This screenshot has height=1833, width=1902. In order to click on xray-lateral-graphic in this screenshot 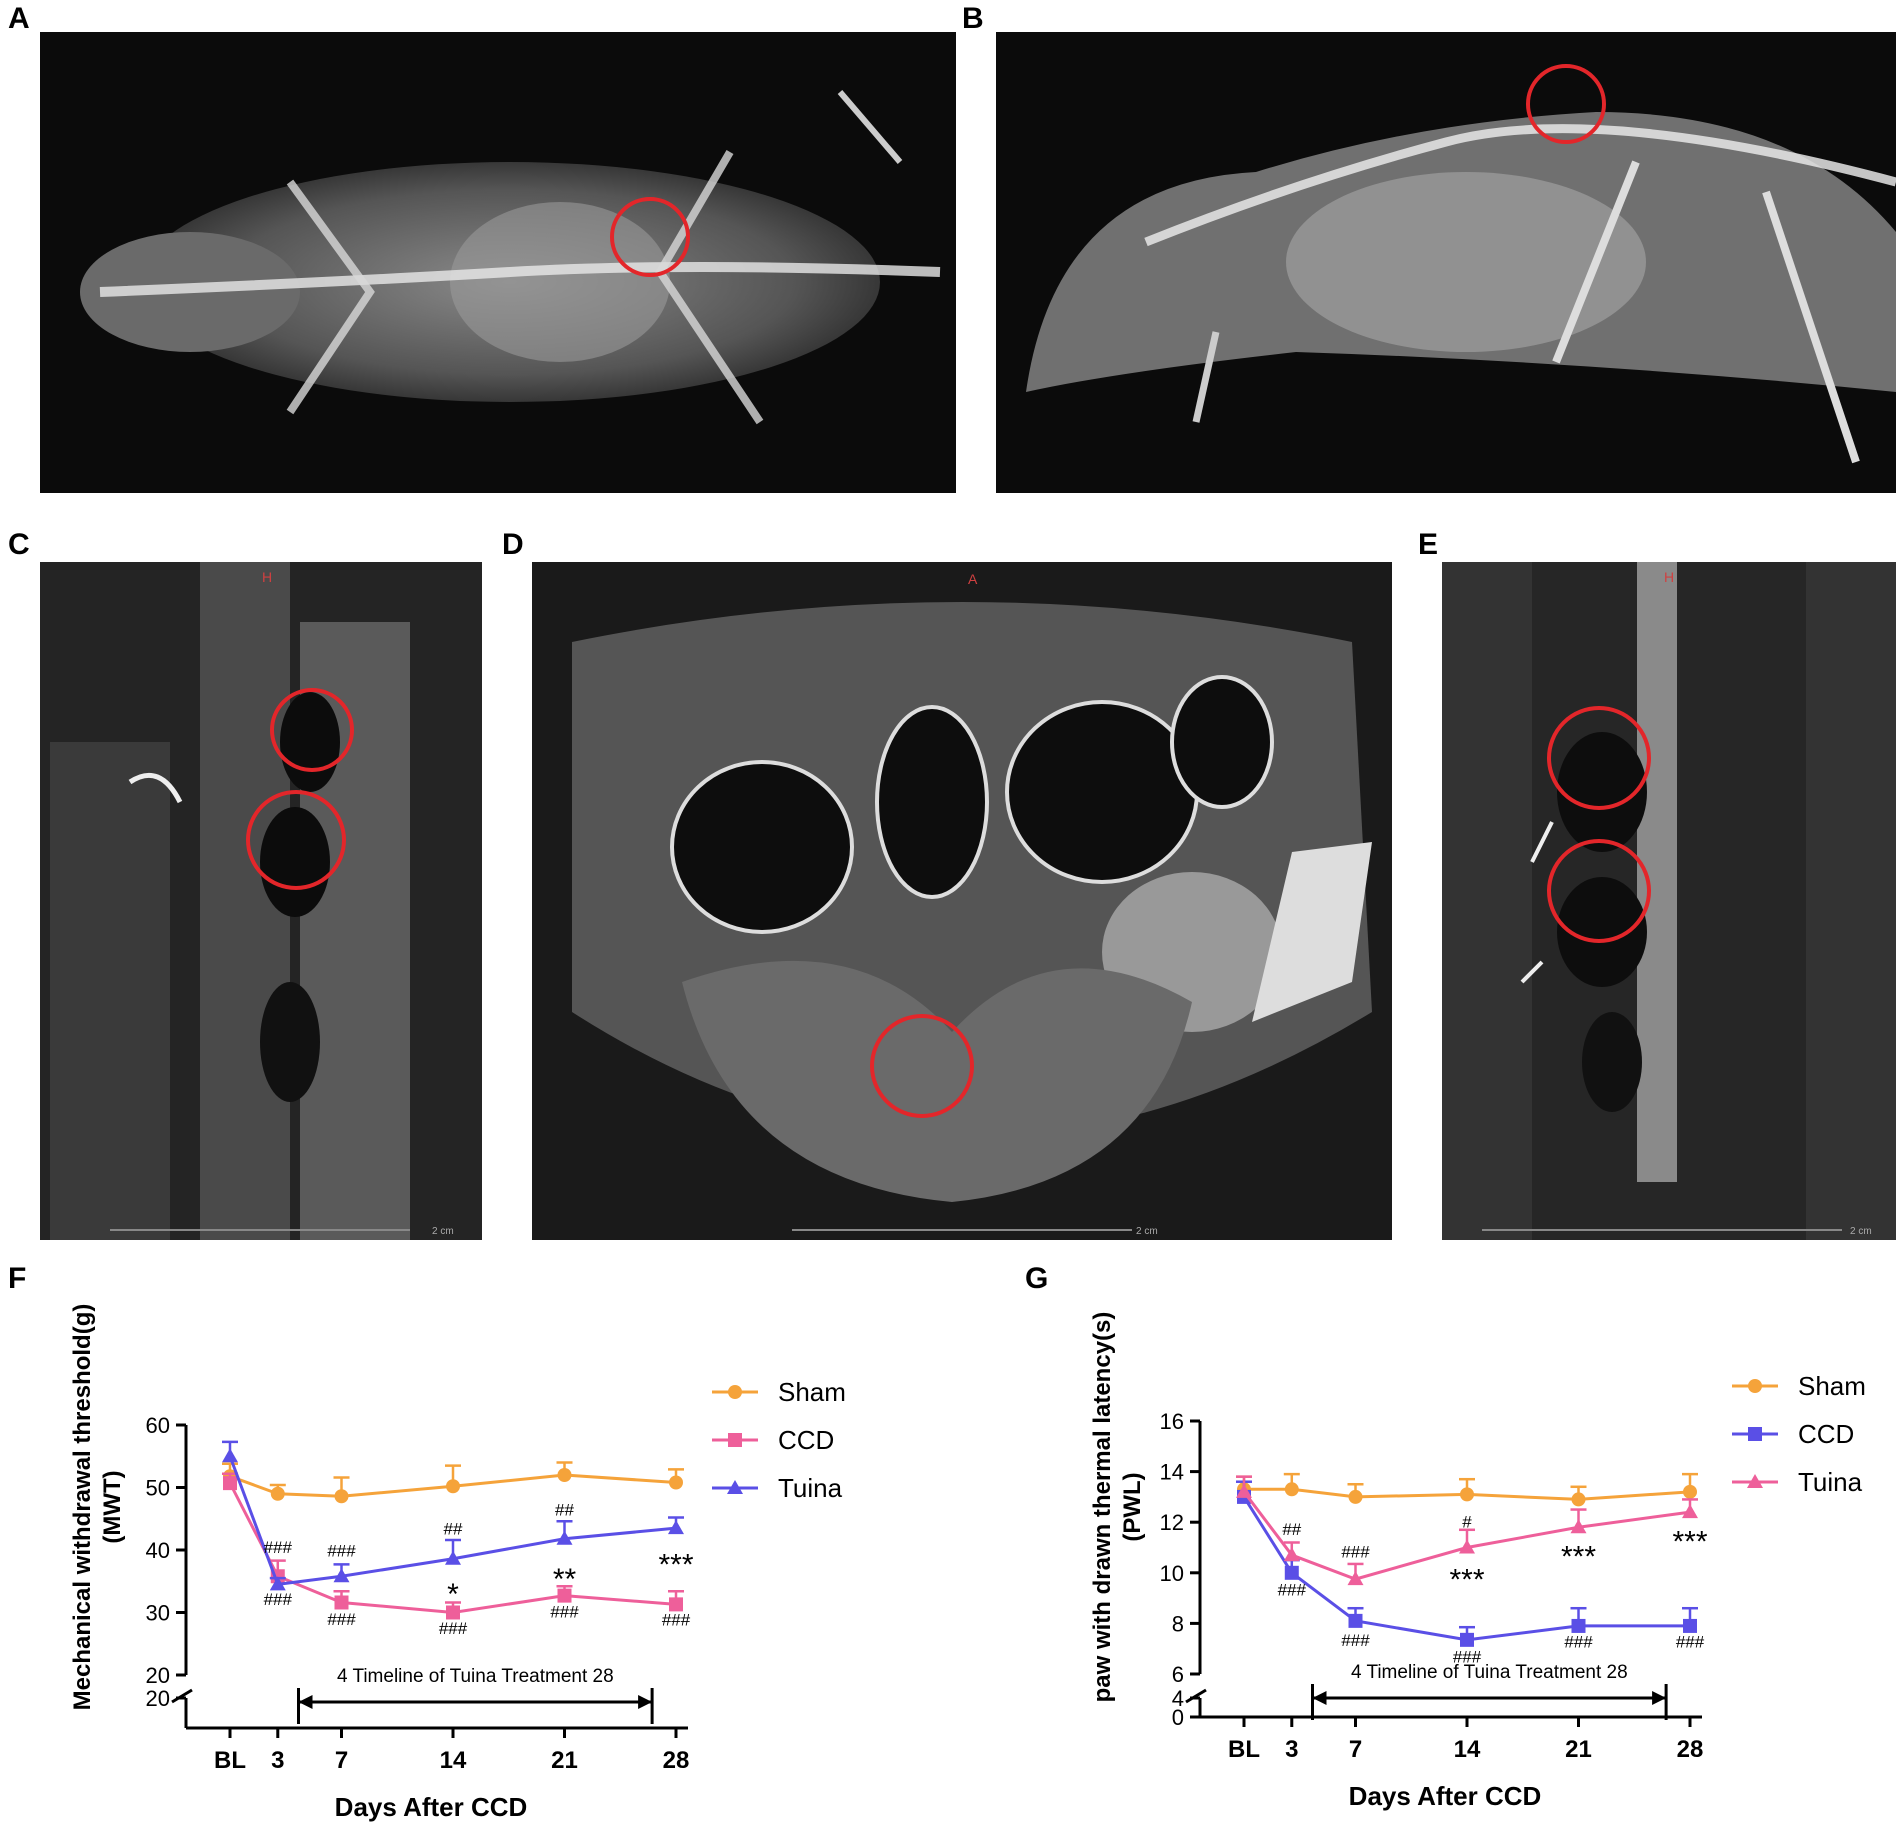, I will do `click(1461, 264)`.